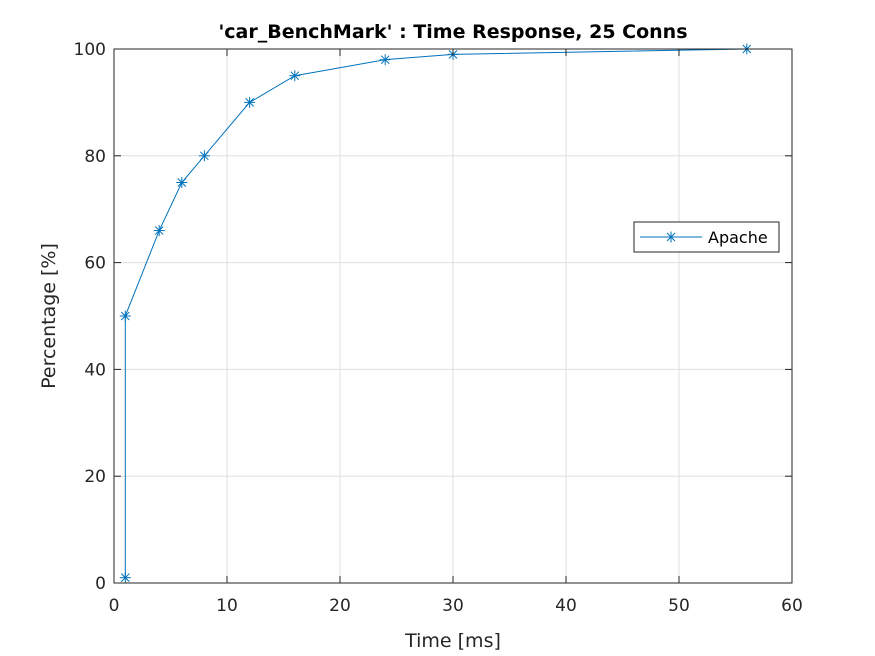 The image size is (875, 656). What do you see at coordinates (452, 641) in the screenshot?
I see `x-axis-label: Time [ms]` at bounding box center [452, 641].